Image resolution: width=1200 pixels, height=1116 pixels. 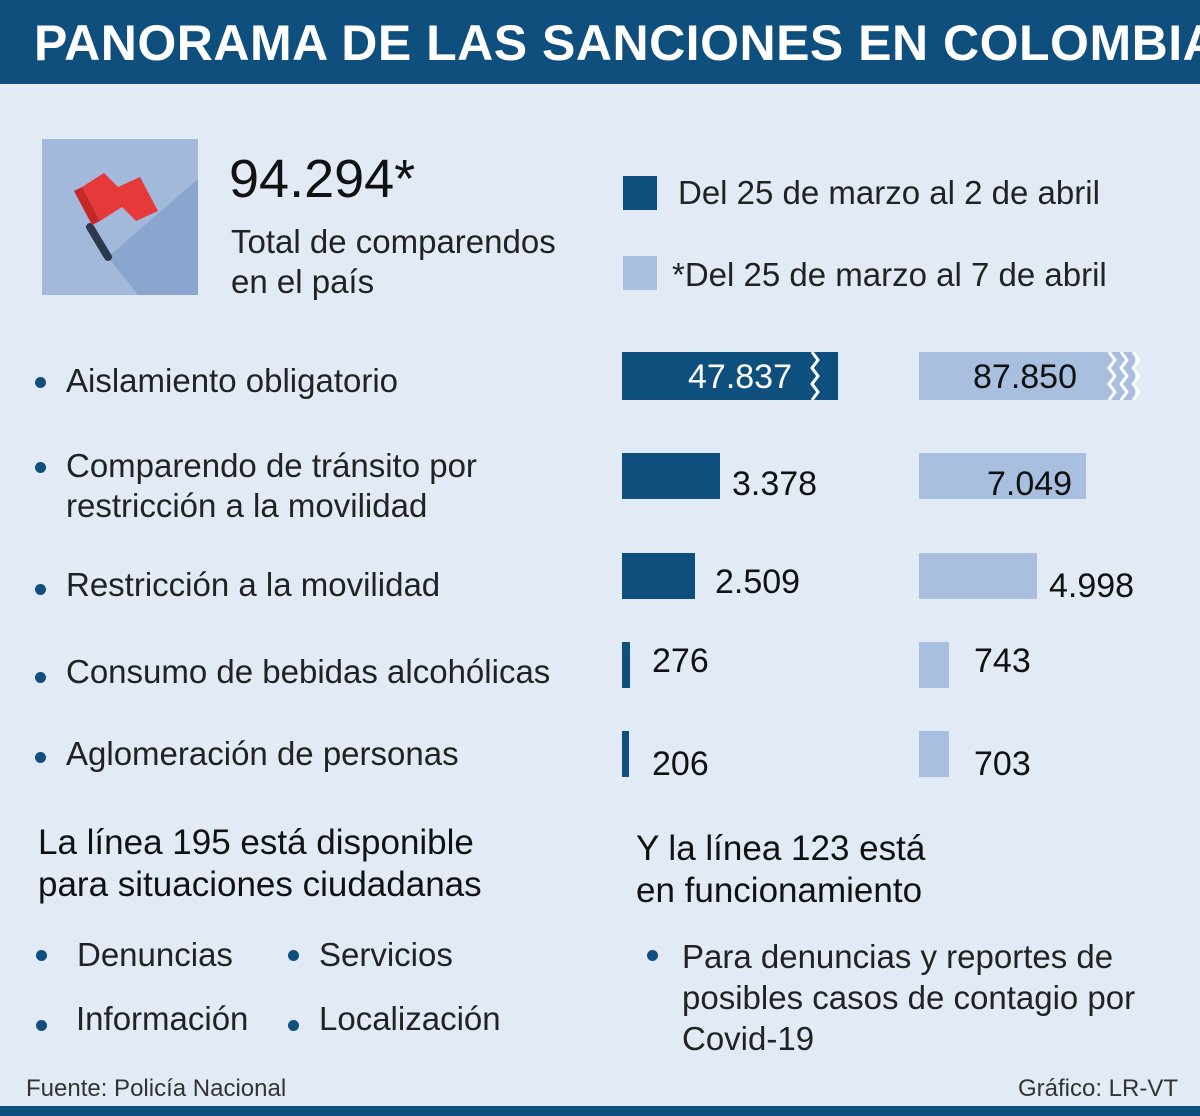 I want to click on bar-group: 87.850, so click(x=1030, y=376).